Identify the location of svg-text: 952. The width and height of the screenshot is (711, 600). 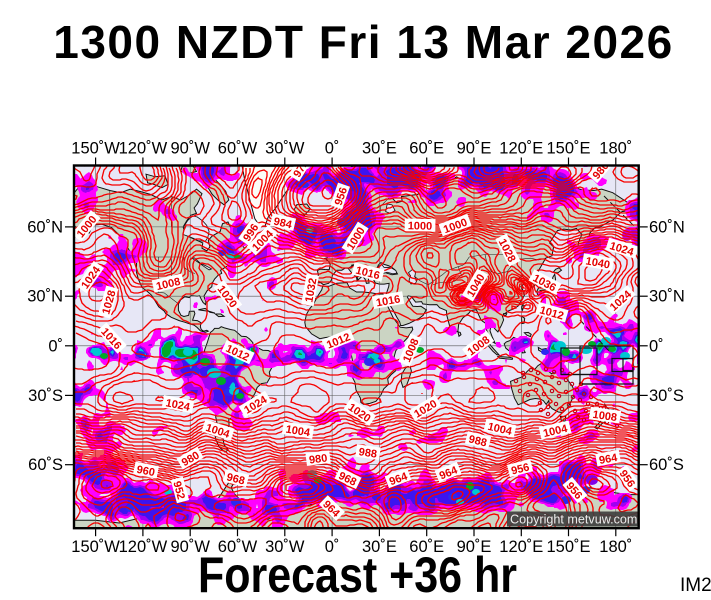
(178, 490).